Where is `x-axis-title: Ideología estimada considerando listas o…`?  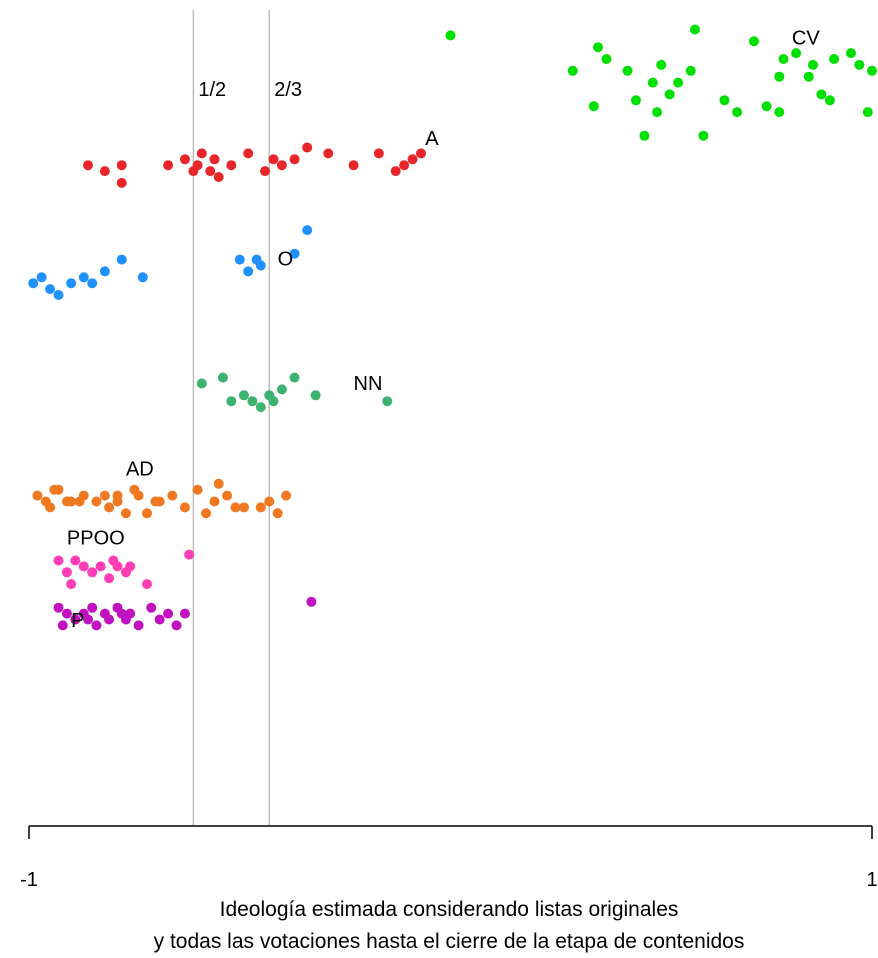 x-axis-title: Ideología estimada considerando listas o… is located at coordinates (449, 925).